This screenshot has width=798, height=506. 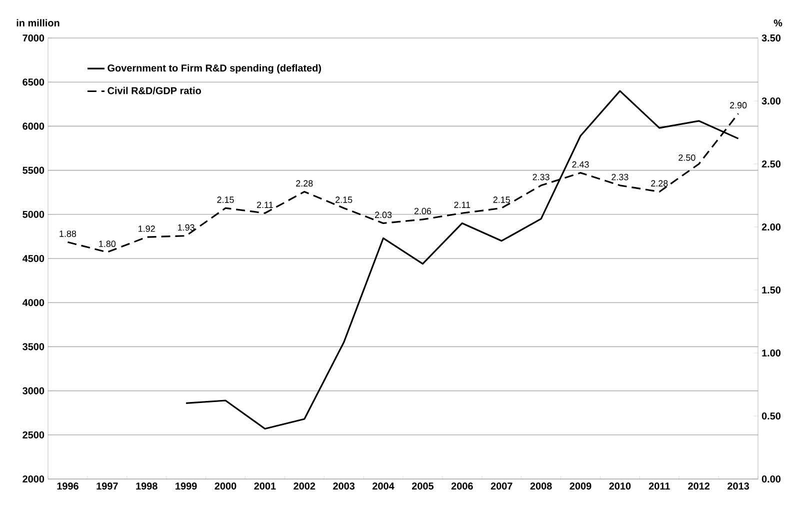 What do you see at coordinates (33, 390) in the screenshot?
I see `y-tick-label: 3000` at bounding box center [33, 390].